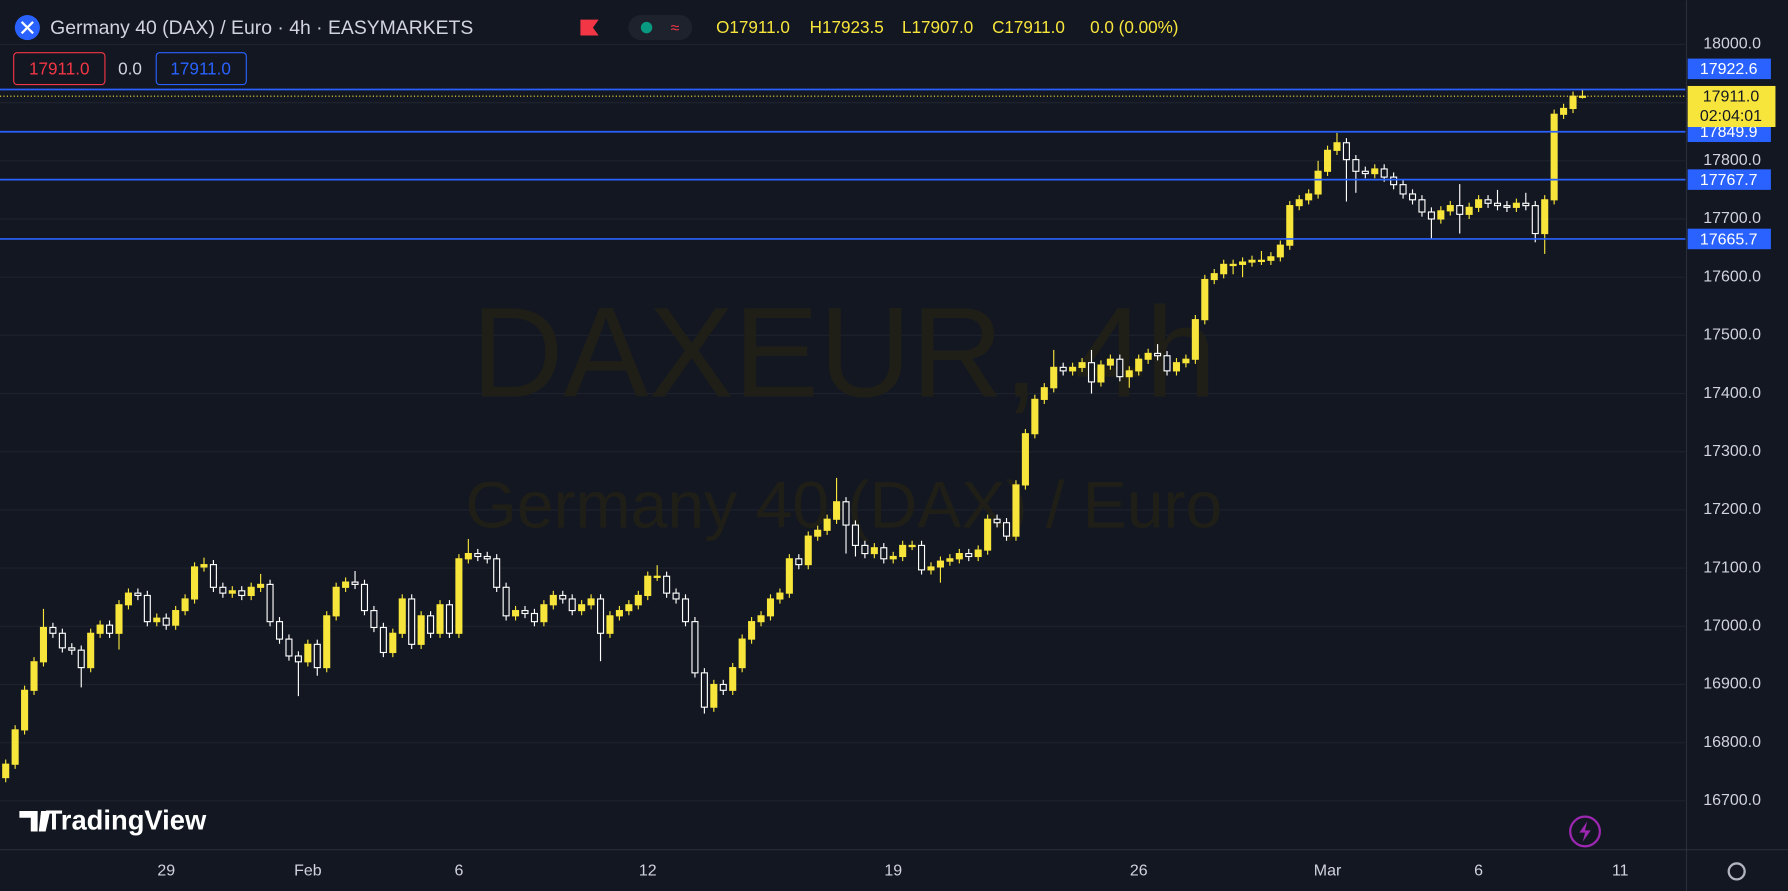 Image resolution: width=1788 pixels, height=891 pixels. I want to click on level-label: 17849.9, so click(1729, 132).